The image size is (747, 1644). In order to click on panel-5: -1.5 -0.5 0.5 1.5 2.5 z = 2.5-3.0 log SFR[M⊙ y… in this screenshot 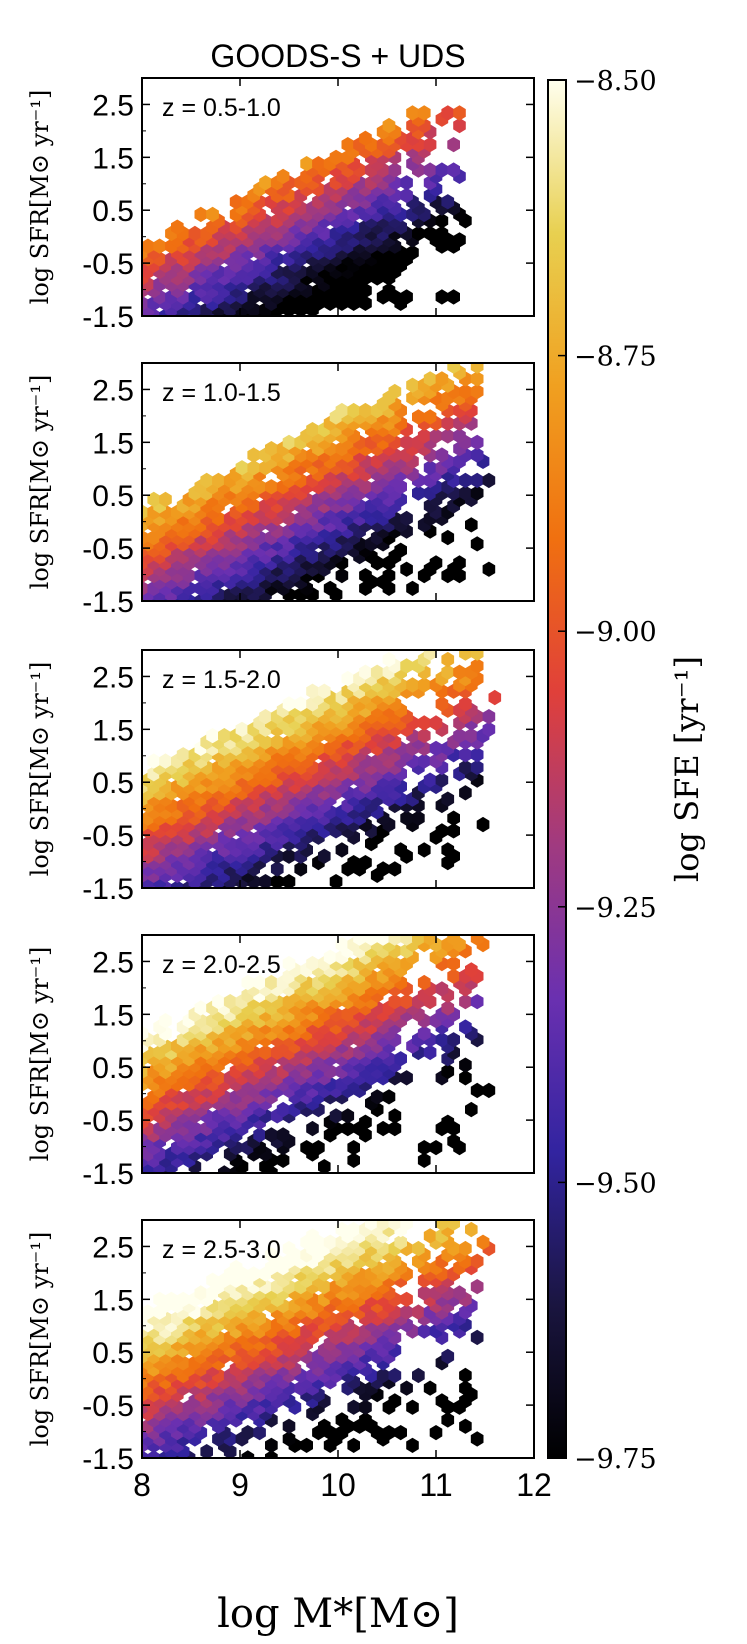, I will do `click(280, 1347)`.